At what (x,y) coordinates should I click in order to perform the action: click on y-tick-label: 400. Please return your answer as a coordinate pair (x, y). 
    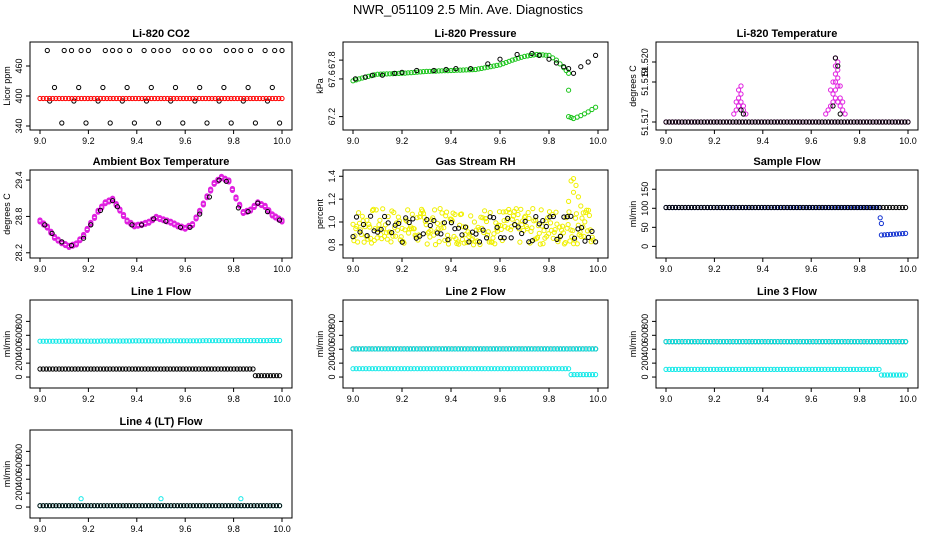
    Looking at the image, I should click on (645, 349).